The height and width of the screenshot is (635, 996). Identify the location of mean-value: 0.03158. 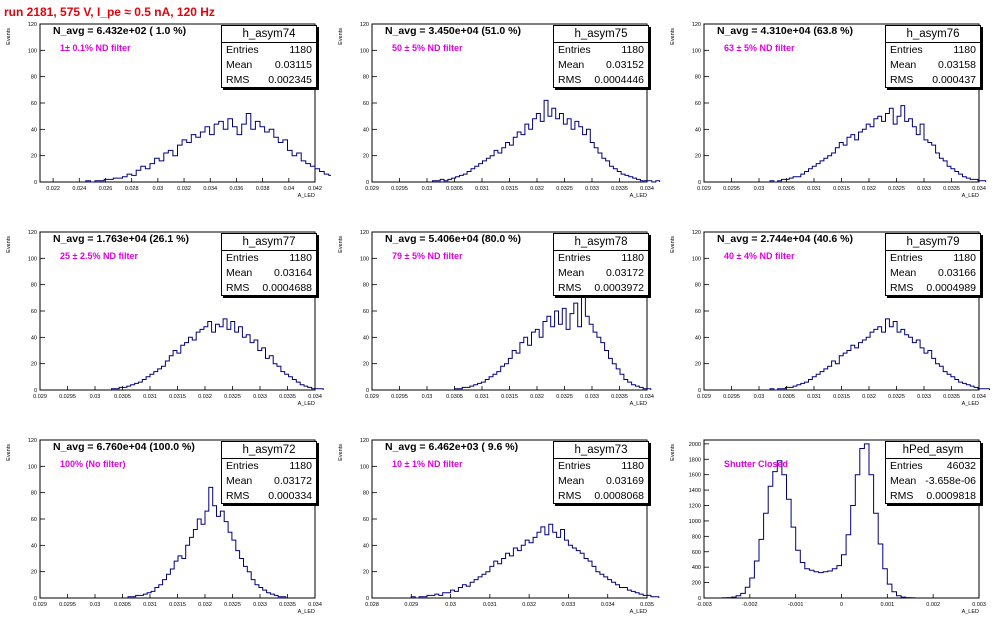
(957, 65).